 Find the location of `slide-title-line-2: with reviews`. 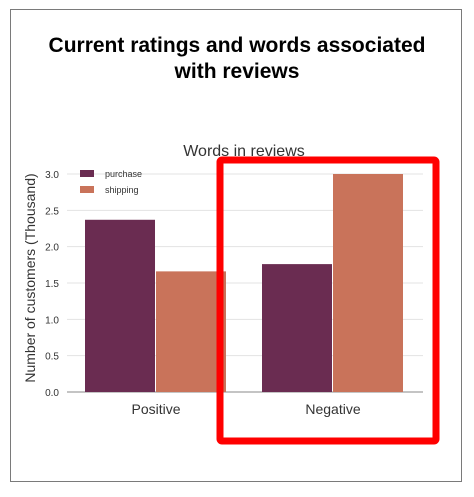

slide-title-line-2: with reviews is located at coordinates (237, 71).